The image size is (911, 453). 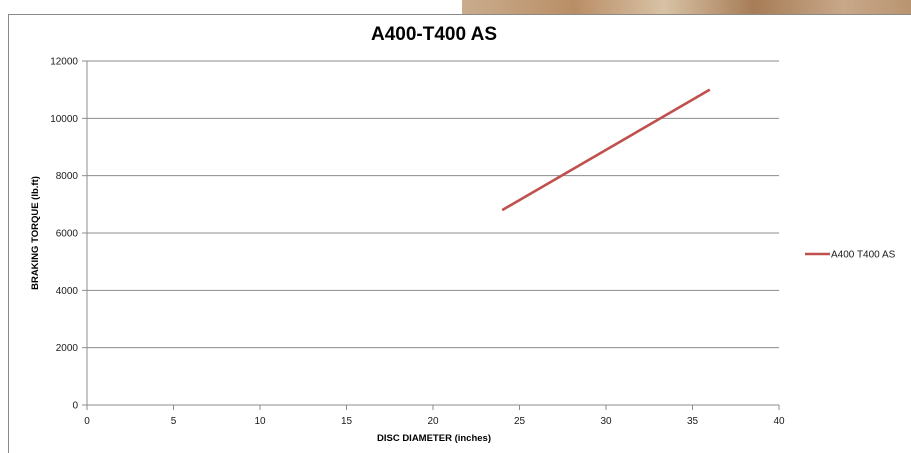 What do you see at coordinates (434, 438) in the screenshot?
I see `x-axis-title: DISC DIAMETER (inches)` at bounding box center [434, 438].